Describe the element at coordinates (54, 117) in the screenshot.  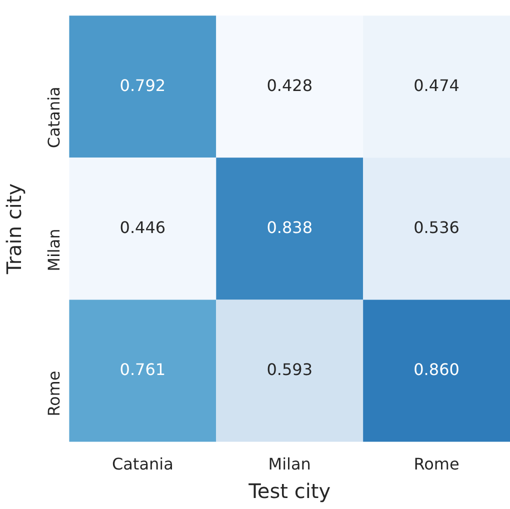
I see `y-tick-label: Catania` at that location.